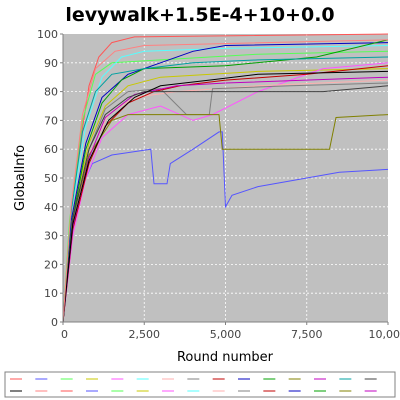 This screenshot has height=400, width=400. I want to click on y-axis-label: GlobalInfo, so click(20, 178).